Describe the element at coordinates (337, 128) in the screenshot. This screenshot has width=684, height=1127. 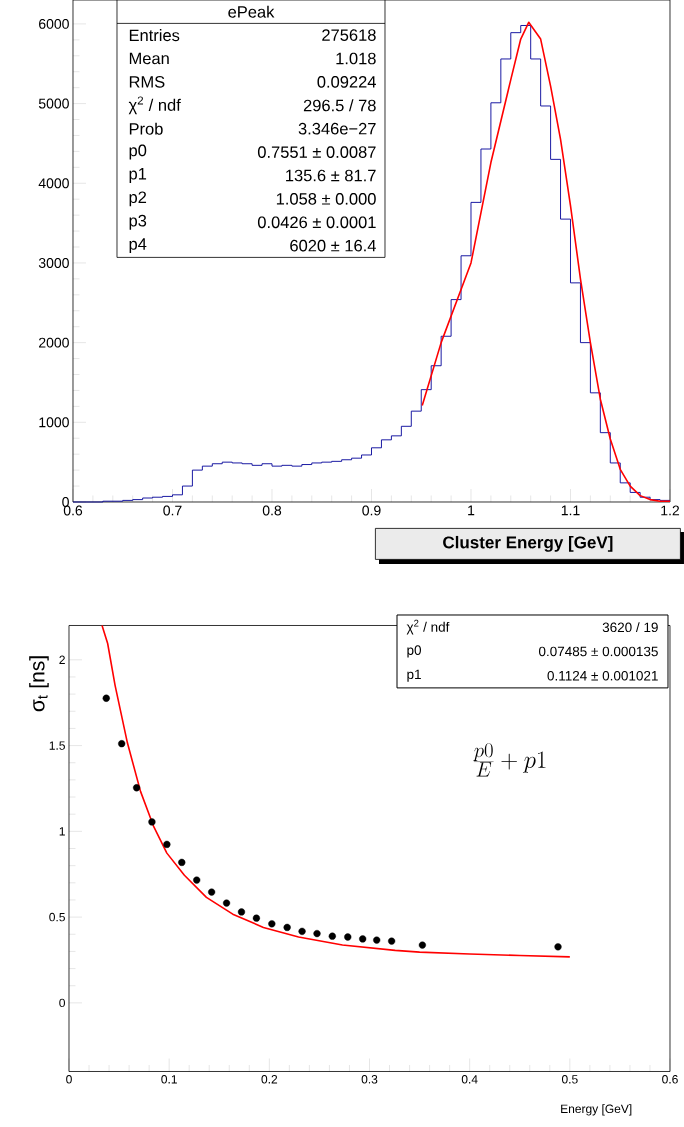
I see `annotation: 3.346e−27` at that location.